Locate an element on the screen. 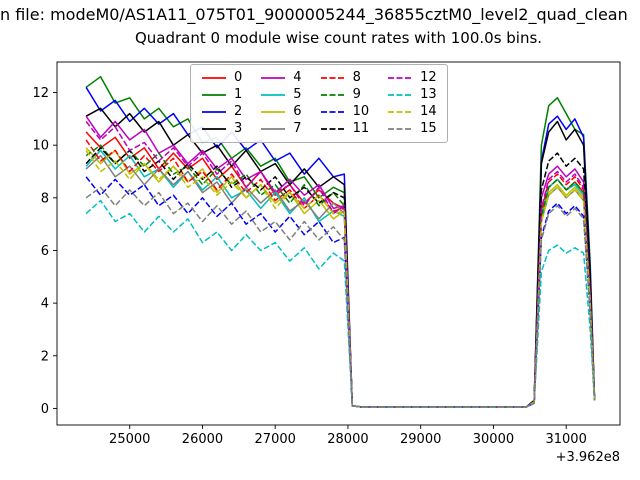 This screenshot has height=480, width=640. legend-item-0: 0 is located at coordinates (221, 78).